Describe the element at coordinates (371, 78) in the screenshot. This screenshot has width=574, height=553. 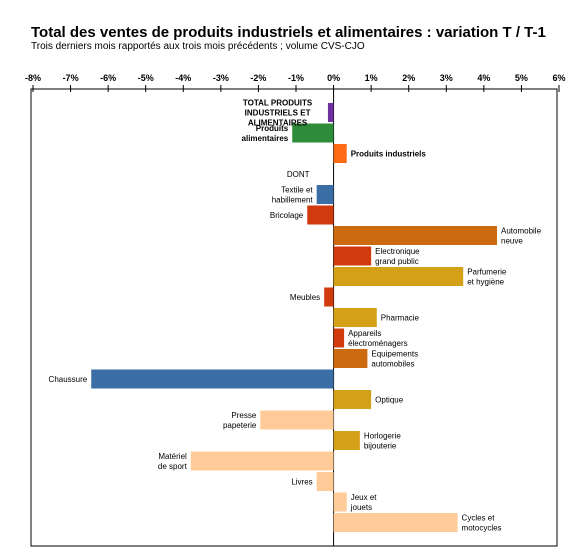
I see `x-tick-label: 1%` at that location.